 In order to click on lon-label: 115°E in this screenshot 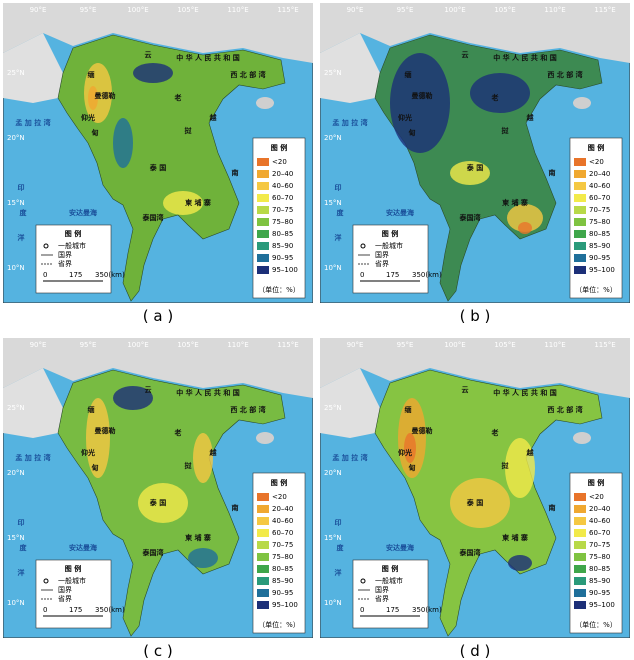, I will do `click(604, 10)`.